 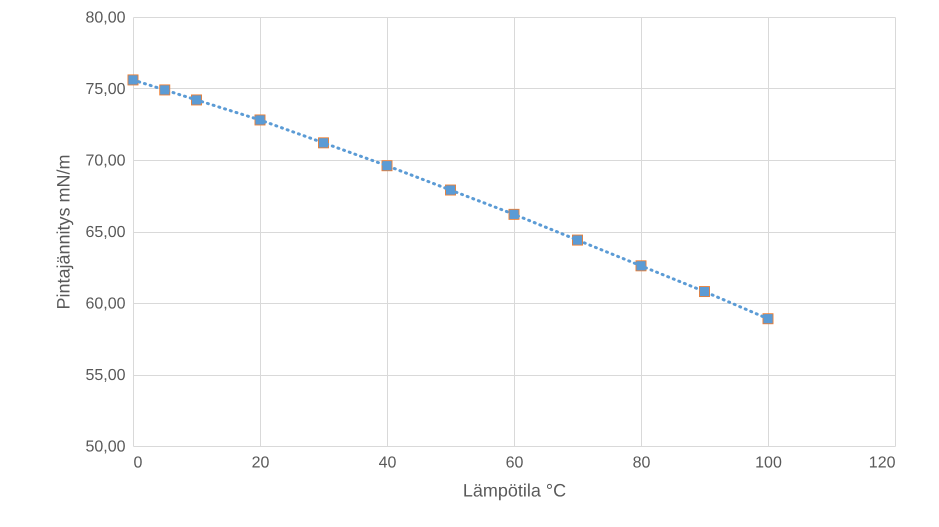 I want to click on x-tick-label: 80, so click(x=641, y=463).